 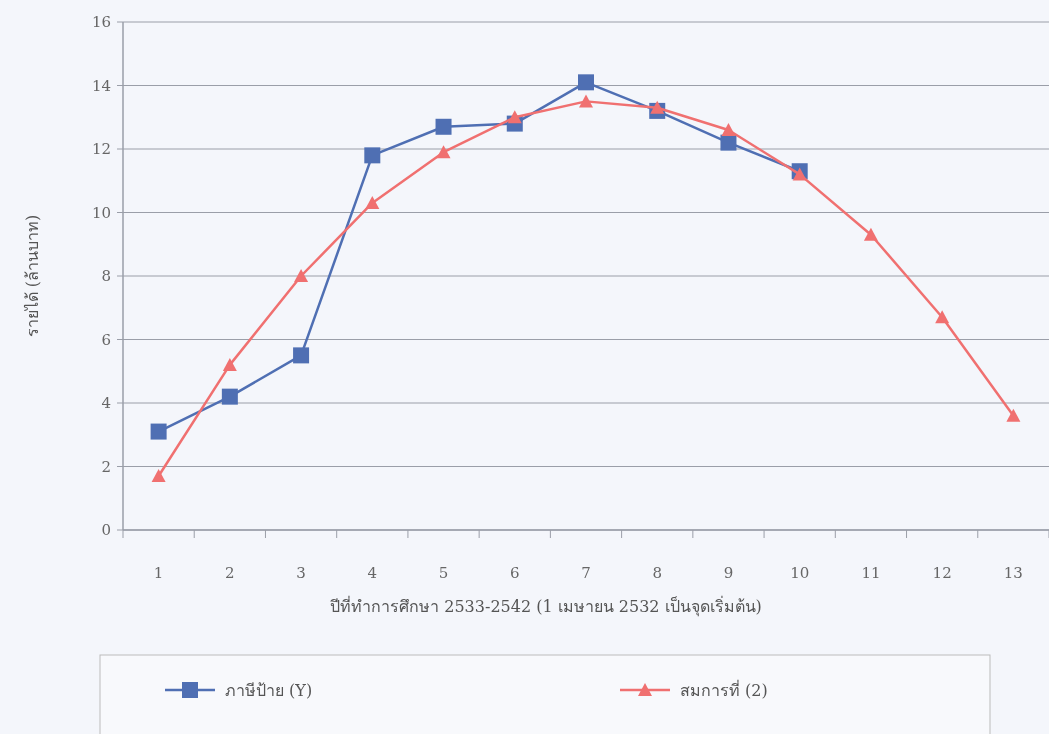 I want to click on y-tick-label: 4, so click(x=106, y=403).